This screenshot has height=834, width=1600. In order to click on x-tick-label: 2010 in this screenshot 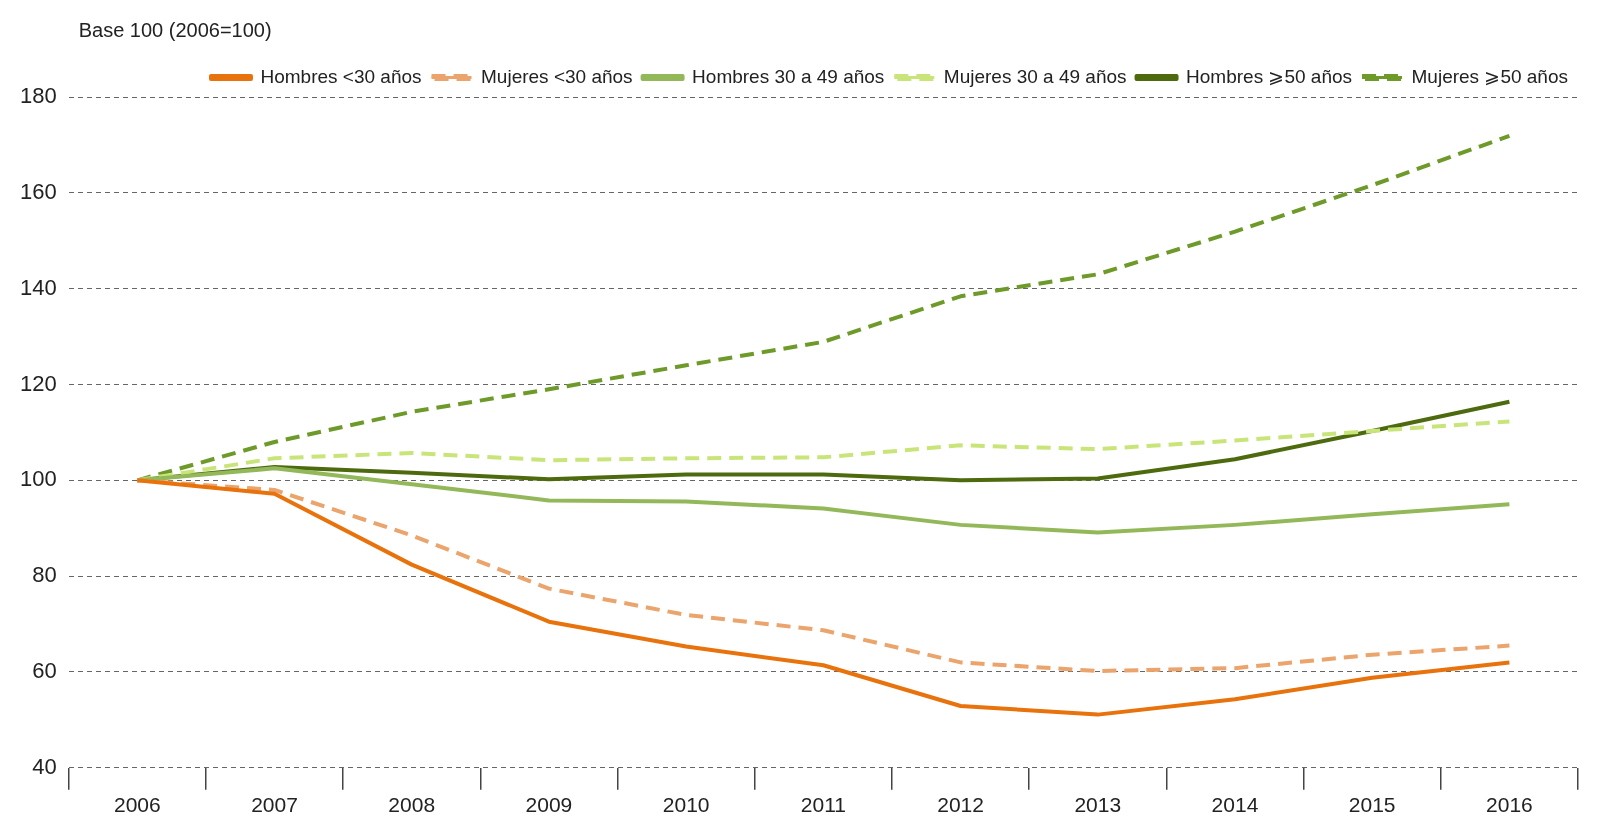, I will do `click(686, 805)`.